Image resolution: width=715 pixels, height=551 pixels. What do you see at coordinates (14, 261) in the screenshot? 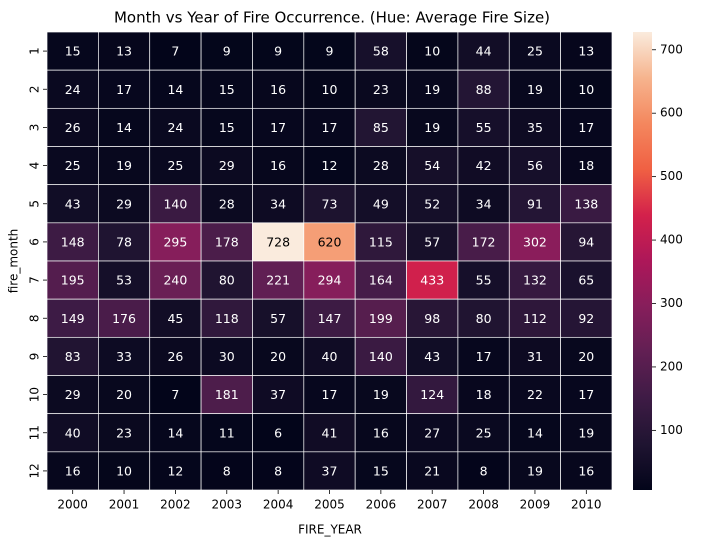
I see `y-axis-label: fire_month` at bounding box center [14, 261].